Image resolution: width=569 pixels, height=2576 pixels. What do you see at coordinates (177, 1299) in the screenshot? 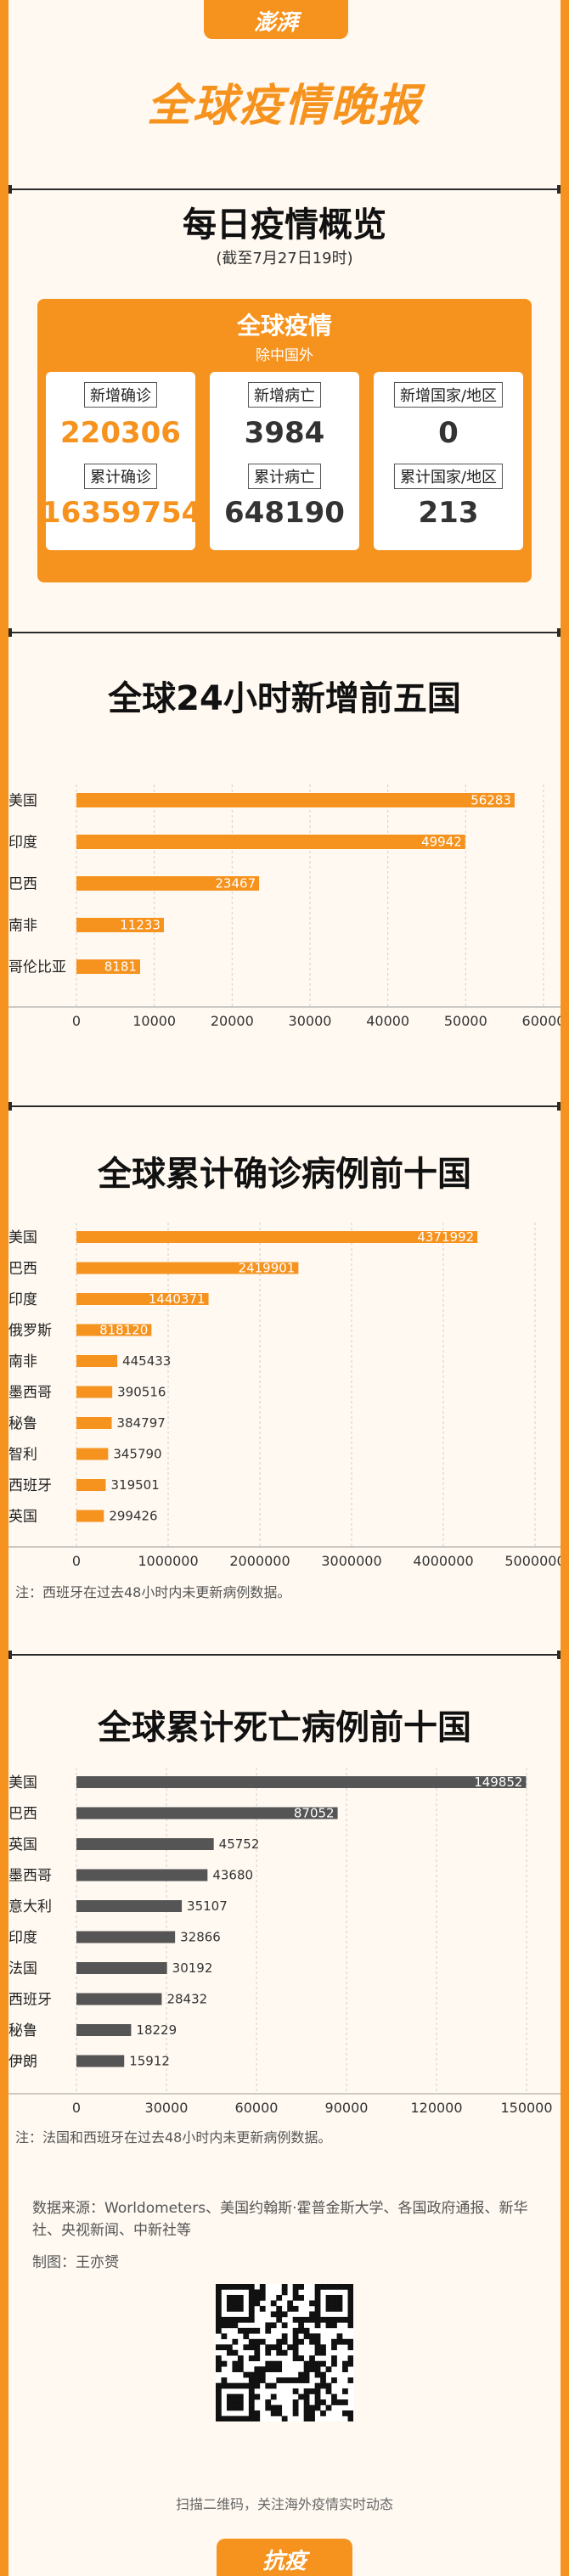
I see `value-label: 1440371` at bounding box center [177, 1299].